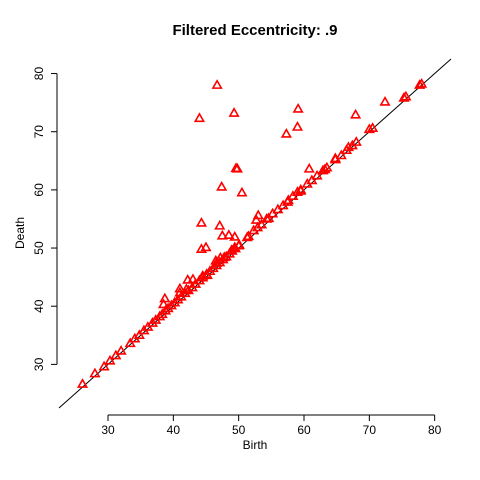 This screenshot has width=480, height=480. What do you see at coordinates (254, 30) in the screenshot?
I see `chart-title: Filtered Eccentricity: .9` at bounding box center [254, 30].